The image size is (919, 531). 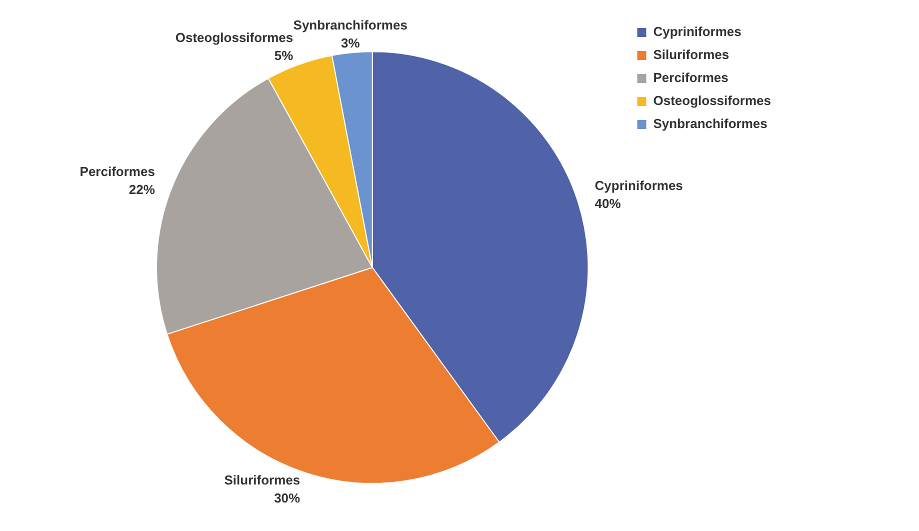 What do you see at coordinates (690, 78) in the screenshot?
I see `legend-label: Perciformes` at bounding box center [690, 78].